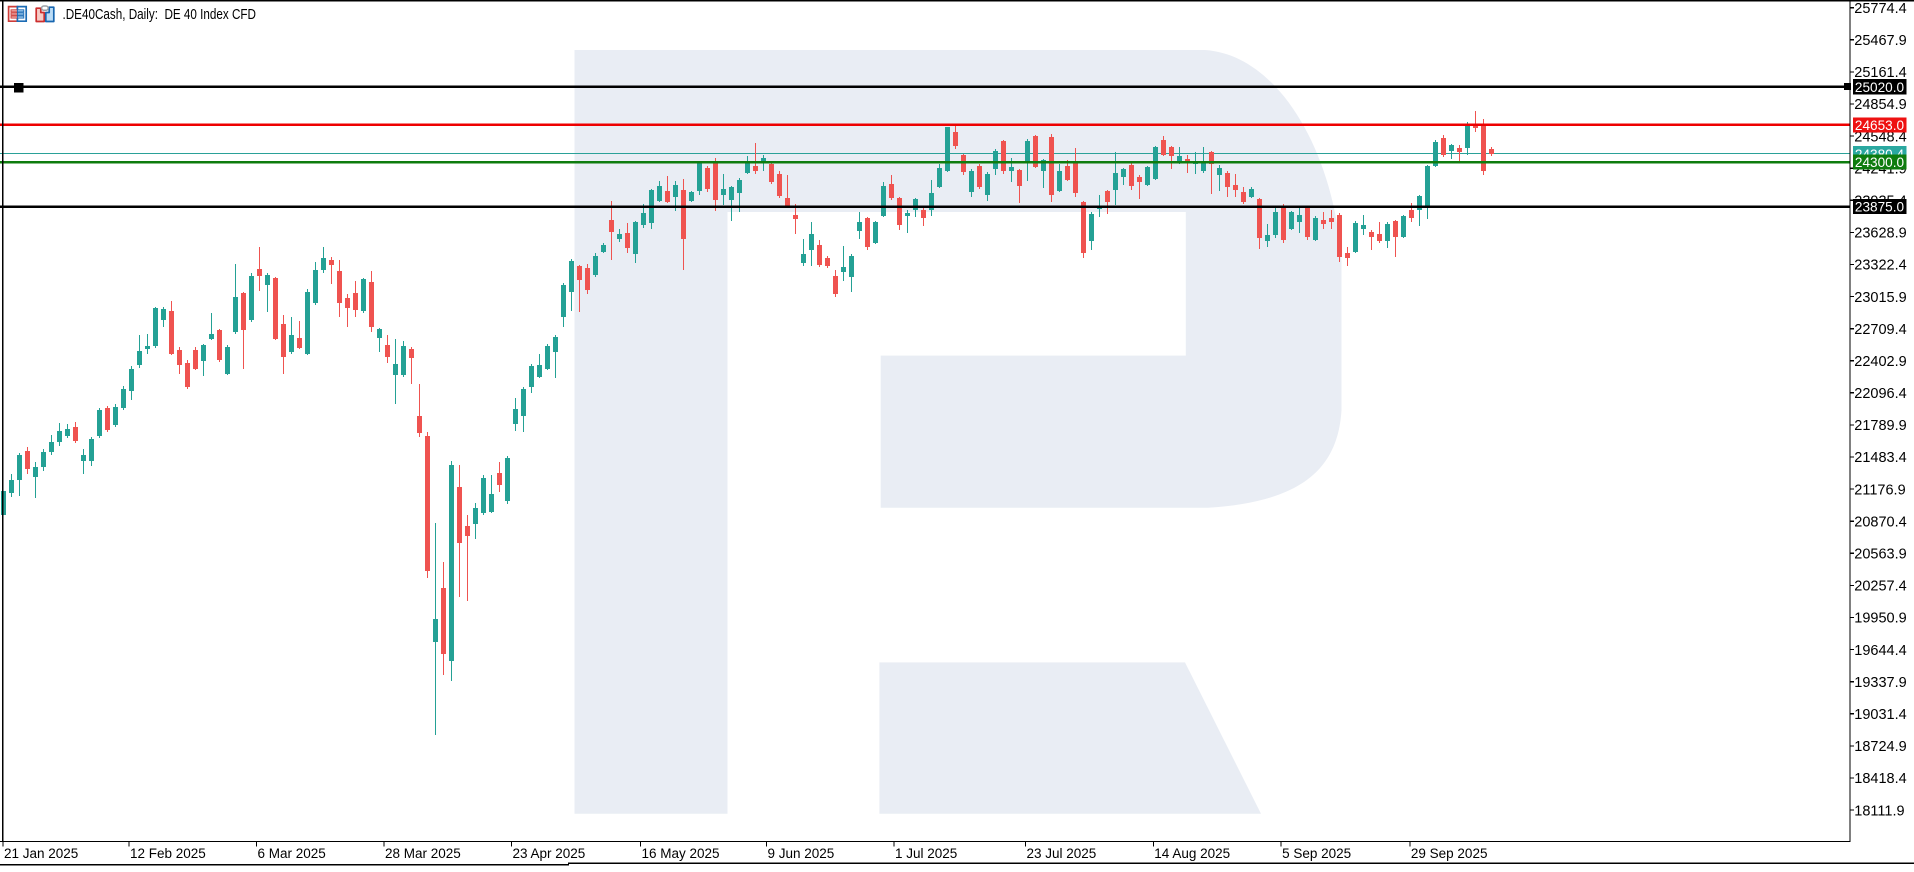 The width and height of the screenshot is (1914, 872). I want to click on svg-text: 25020.0, so click(1880, 87).